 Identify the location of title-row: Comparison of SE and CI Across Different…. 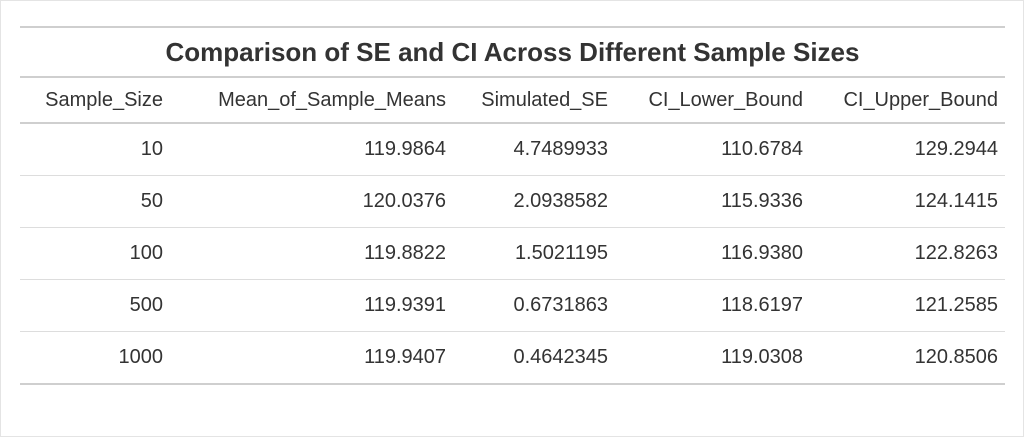
(512, 52).